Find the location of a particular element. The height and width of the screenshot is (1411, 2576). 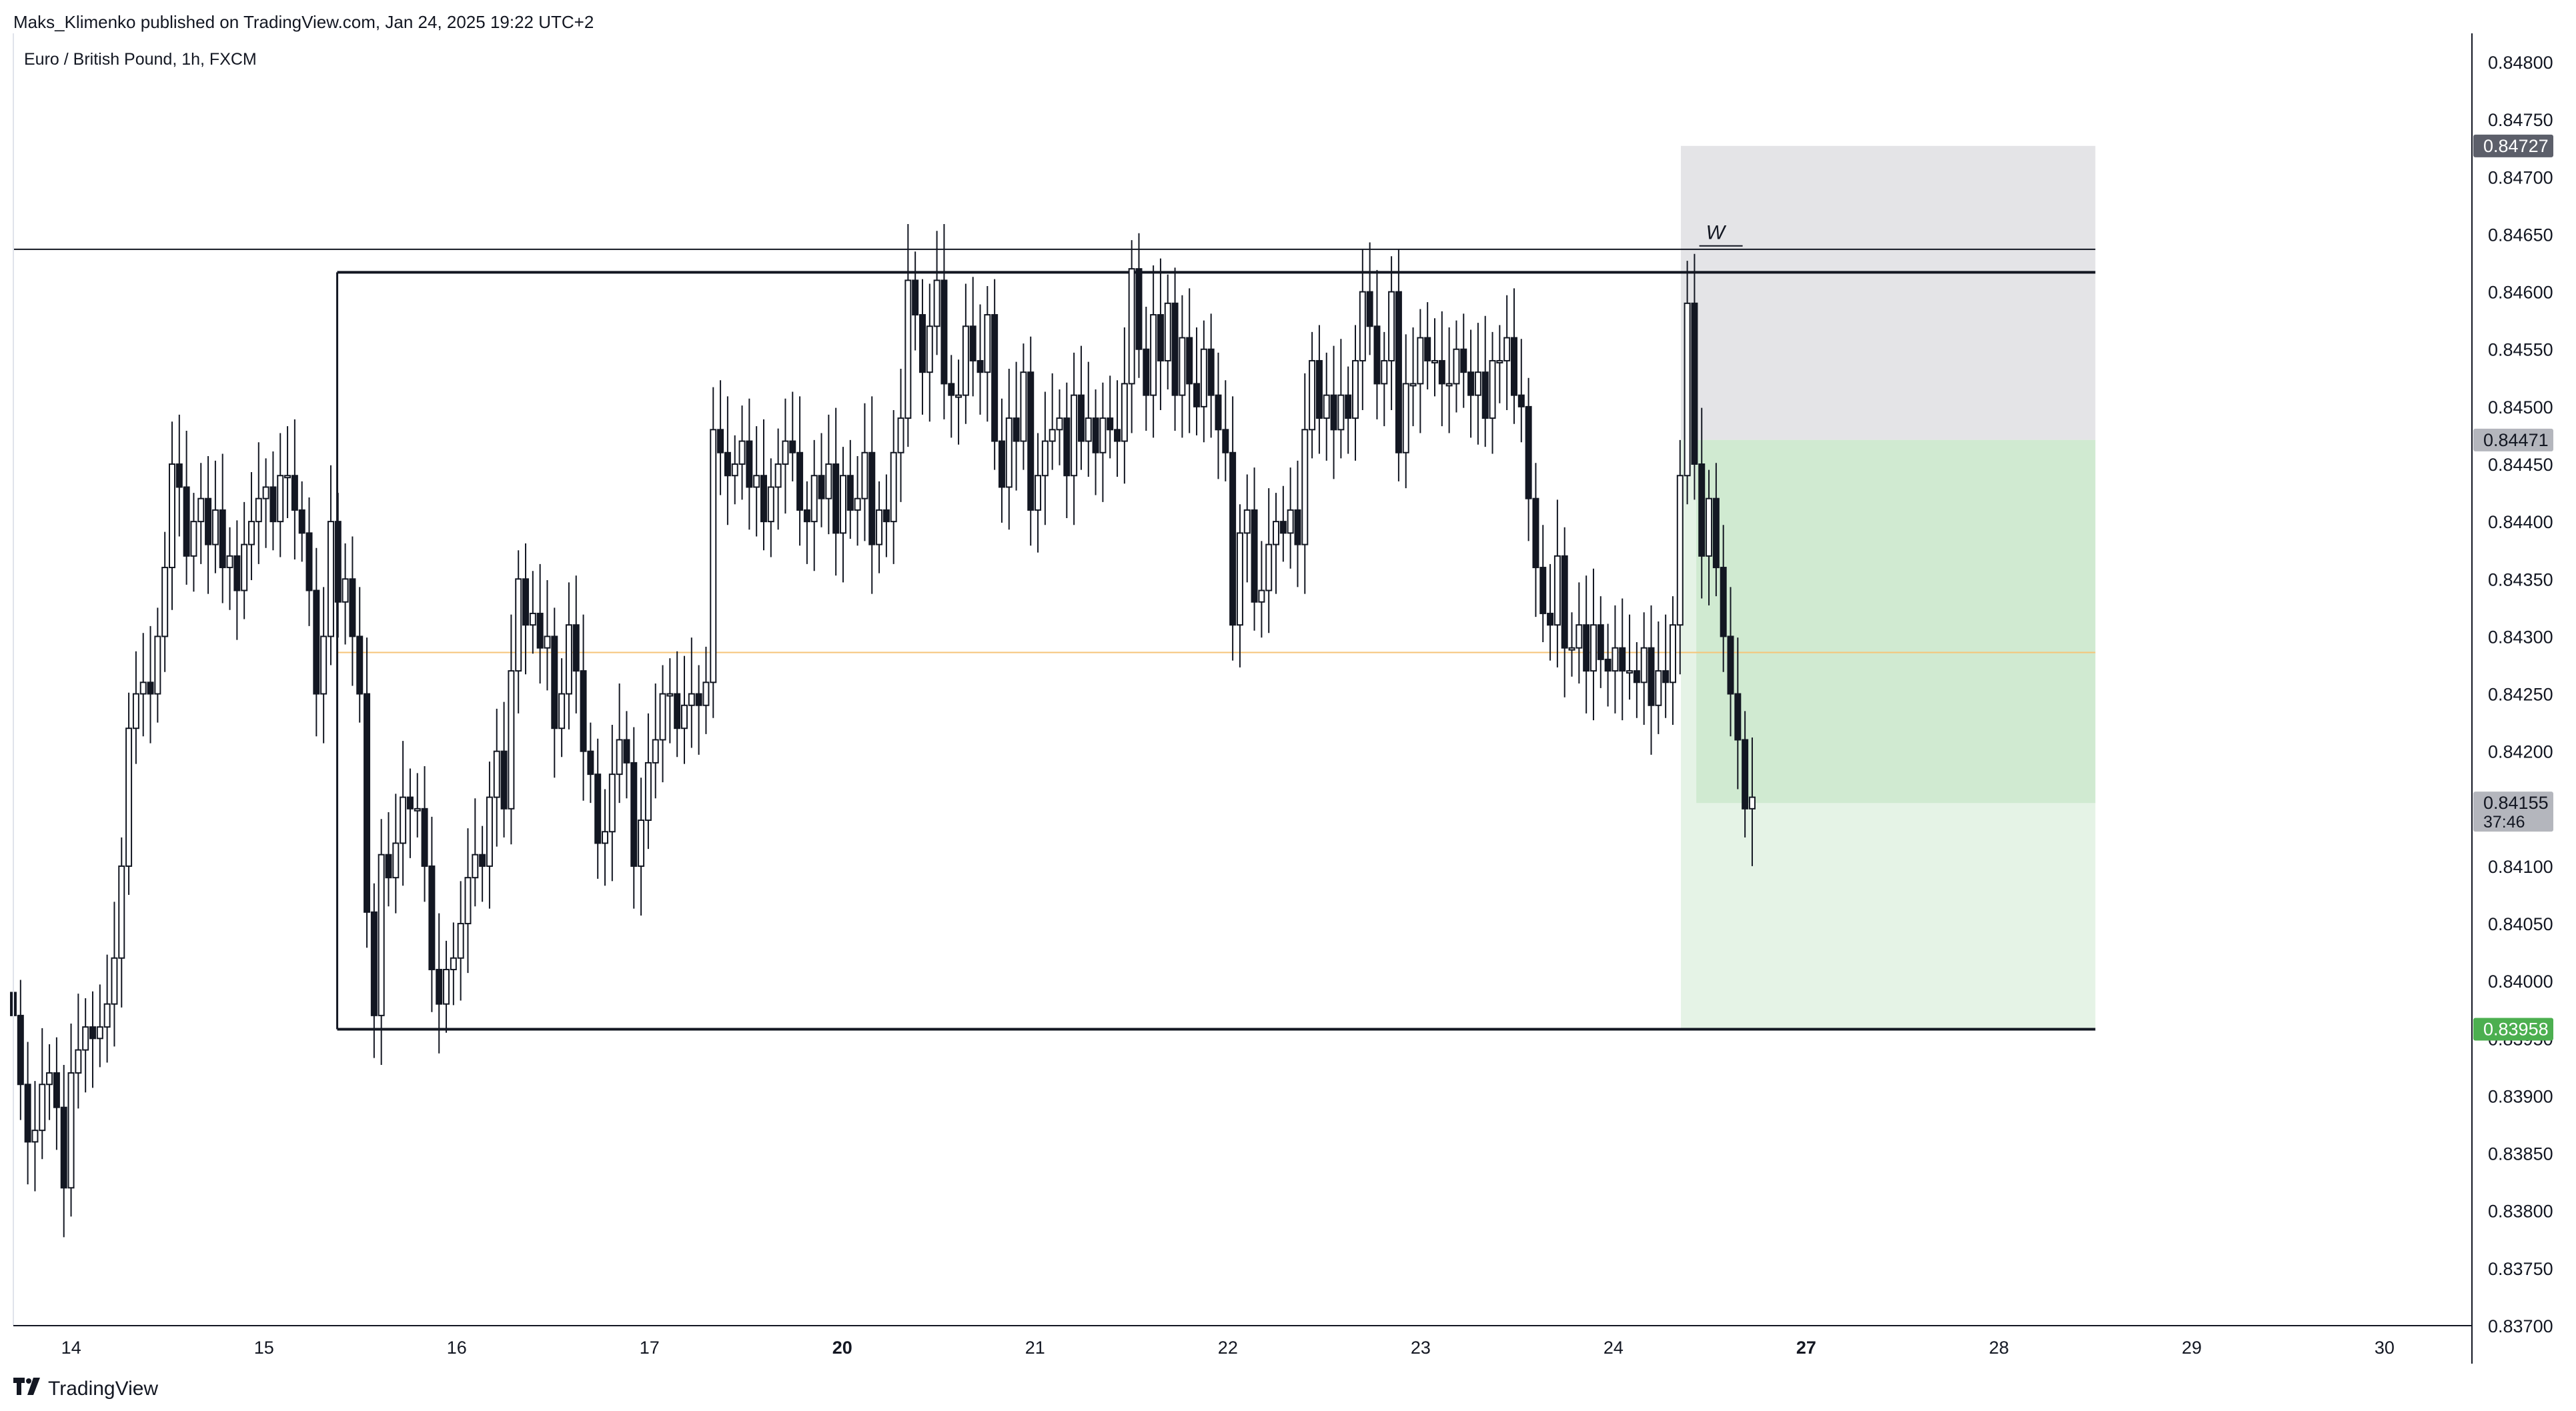

price-badge: 0.84727 is located at coordinates (2513, 145).